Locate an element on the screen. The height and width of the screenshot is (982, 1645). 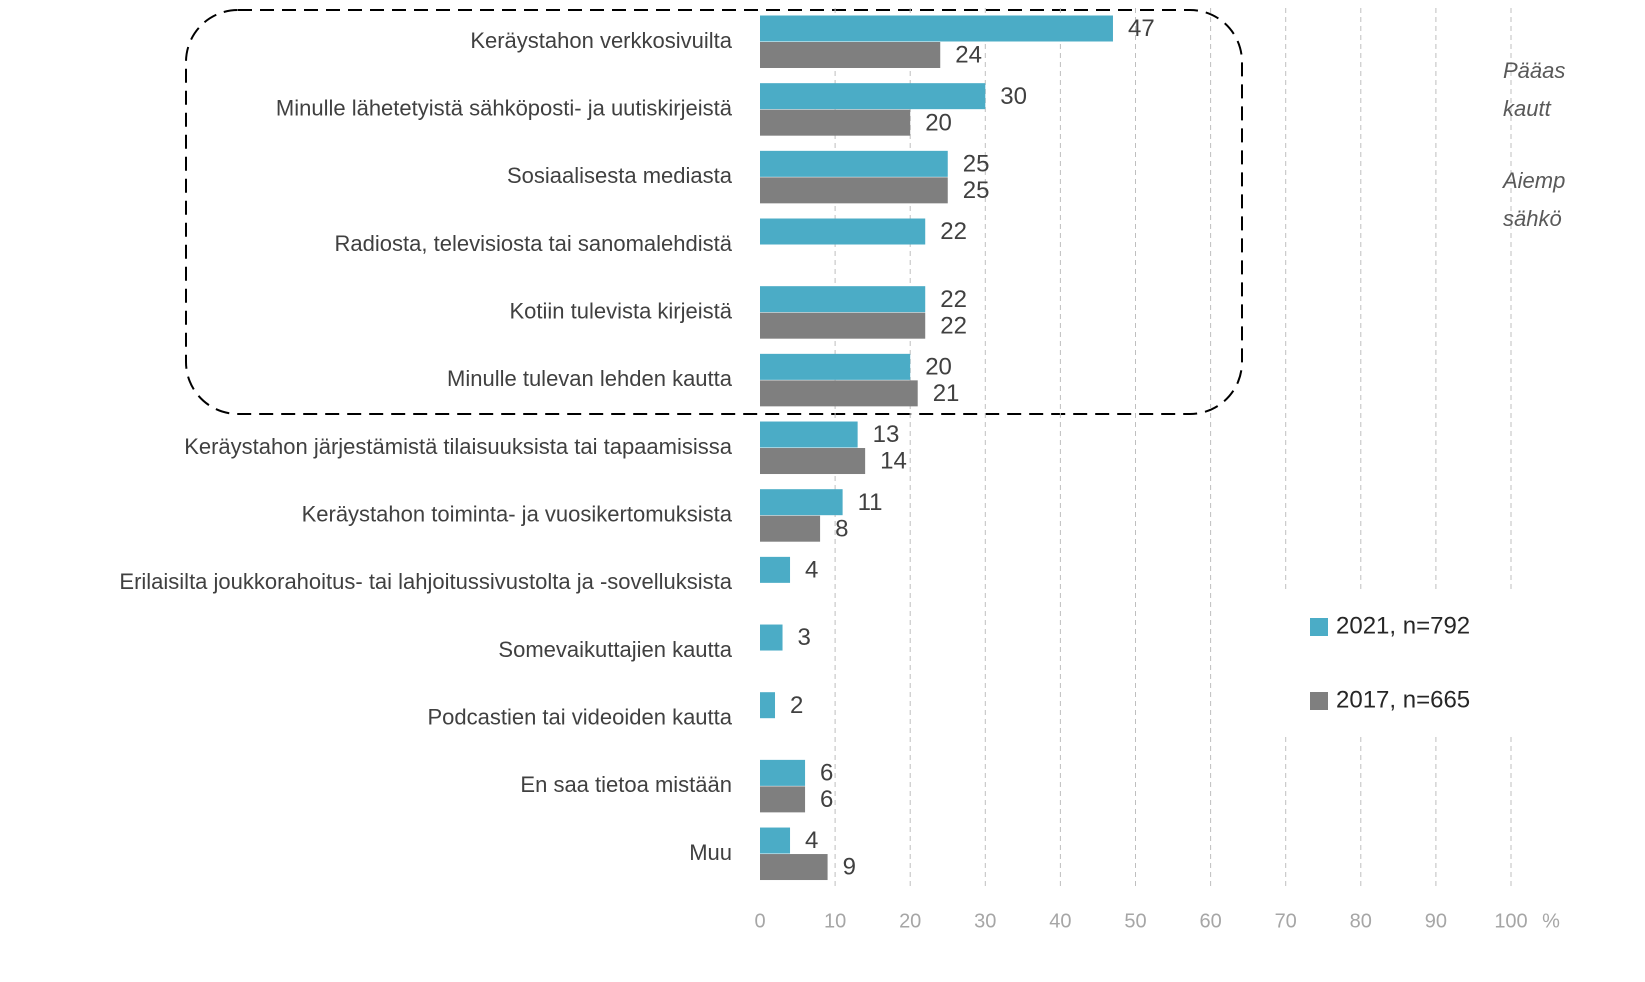
legend-label: 2021, n=792 is located at coordinates (1403, 625).